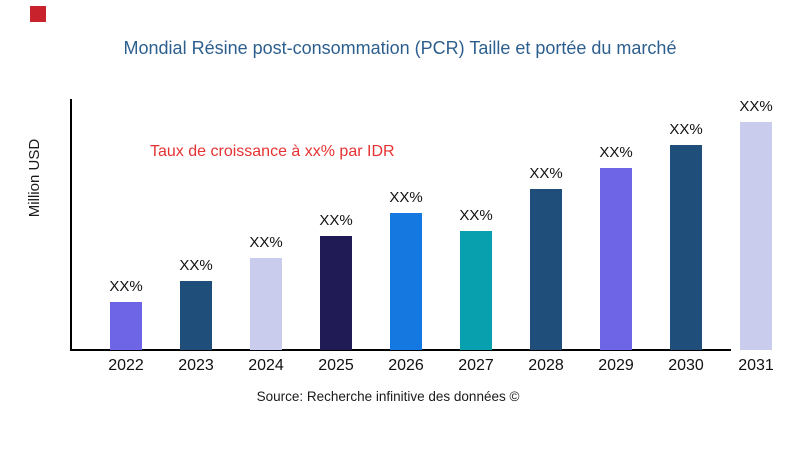 The width and height of the screenshot is (800, 450). Describe the element at coordinates (406, 281) in the screenshot. I see `bar-2026` at that location.